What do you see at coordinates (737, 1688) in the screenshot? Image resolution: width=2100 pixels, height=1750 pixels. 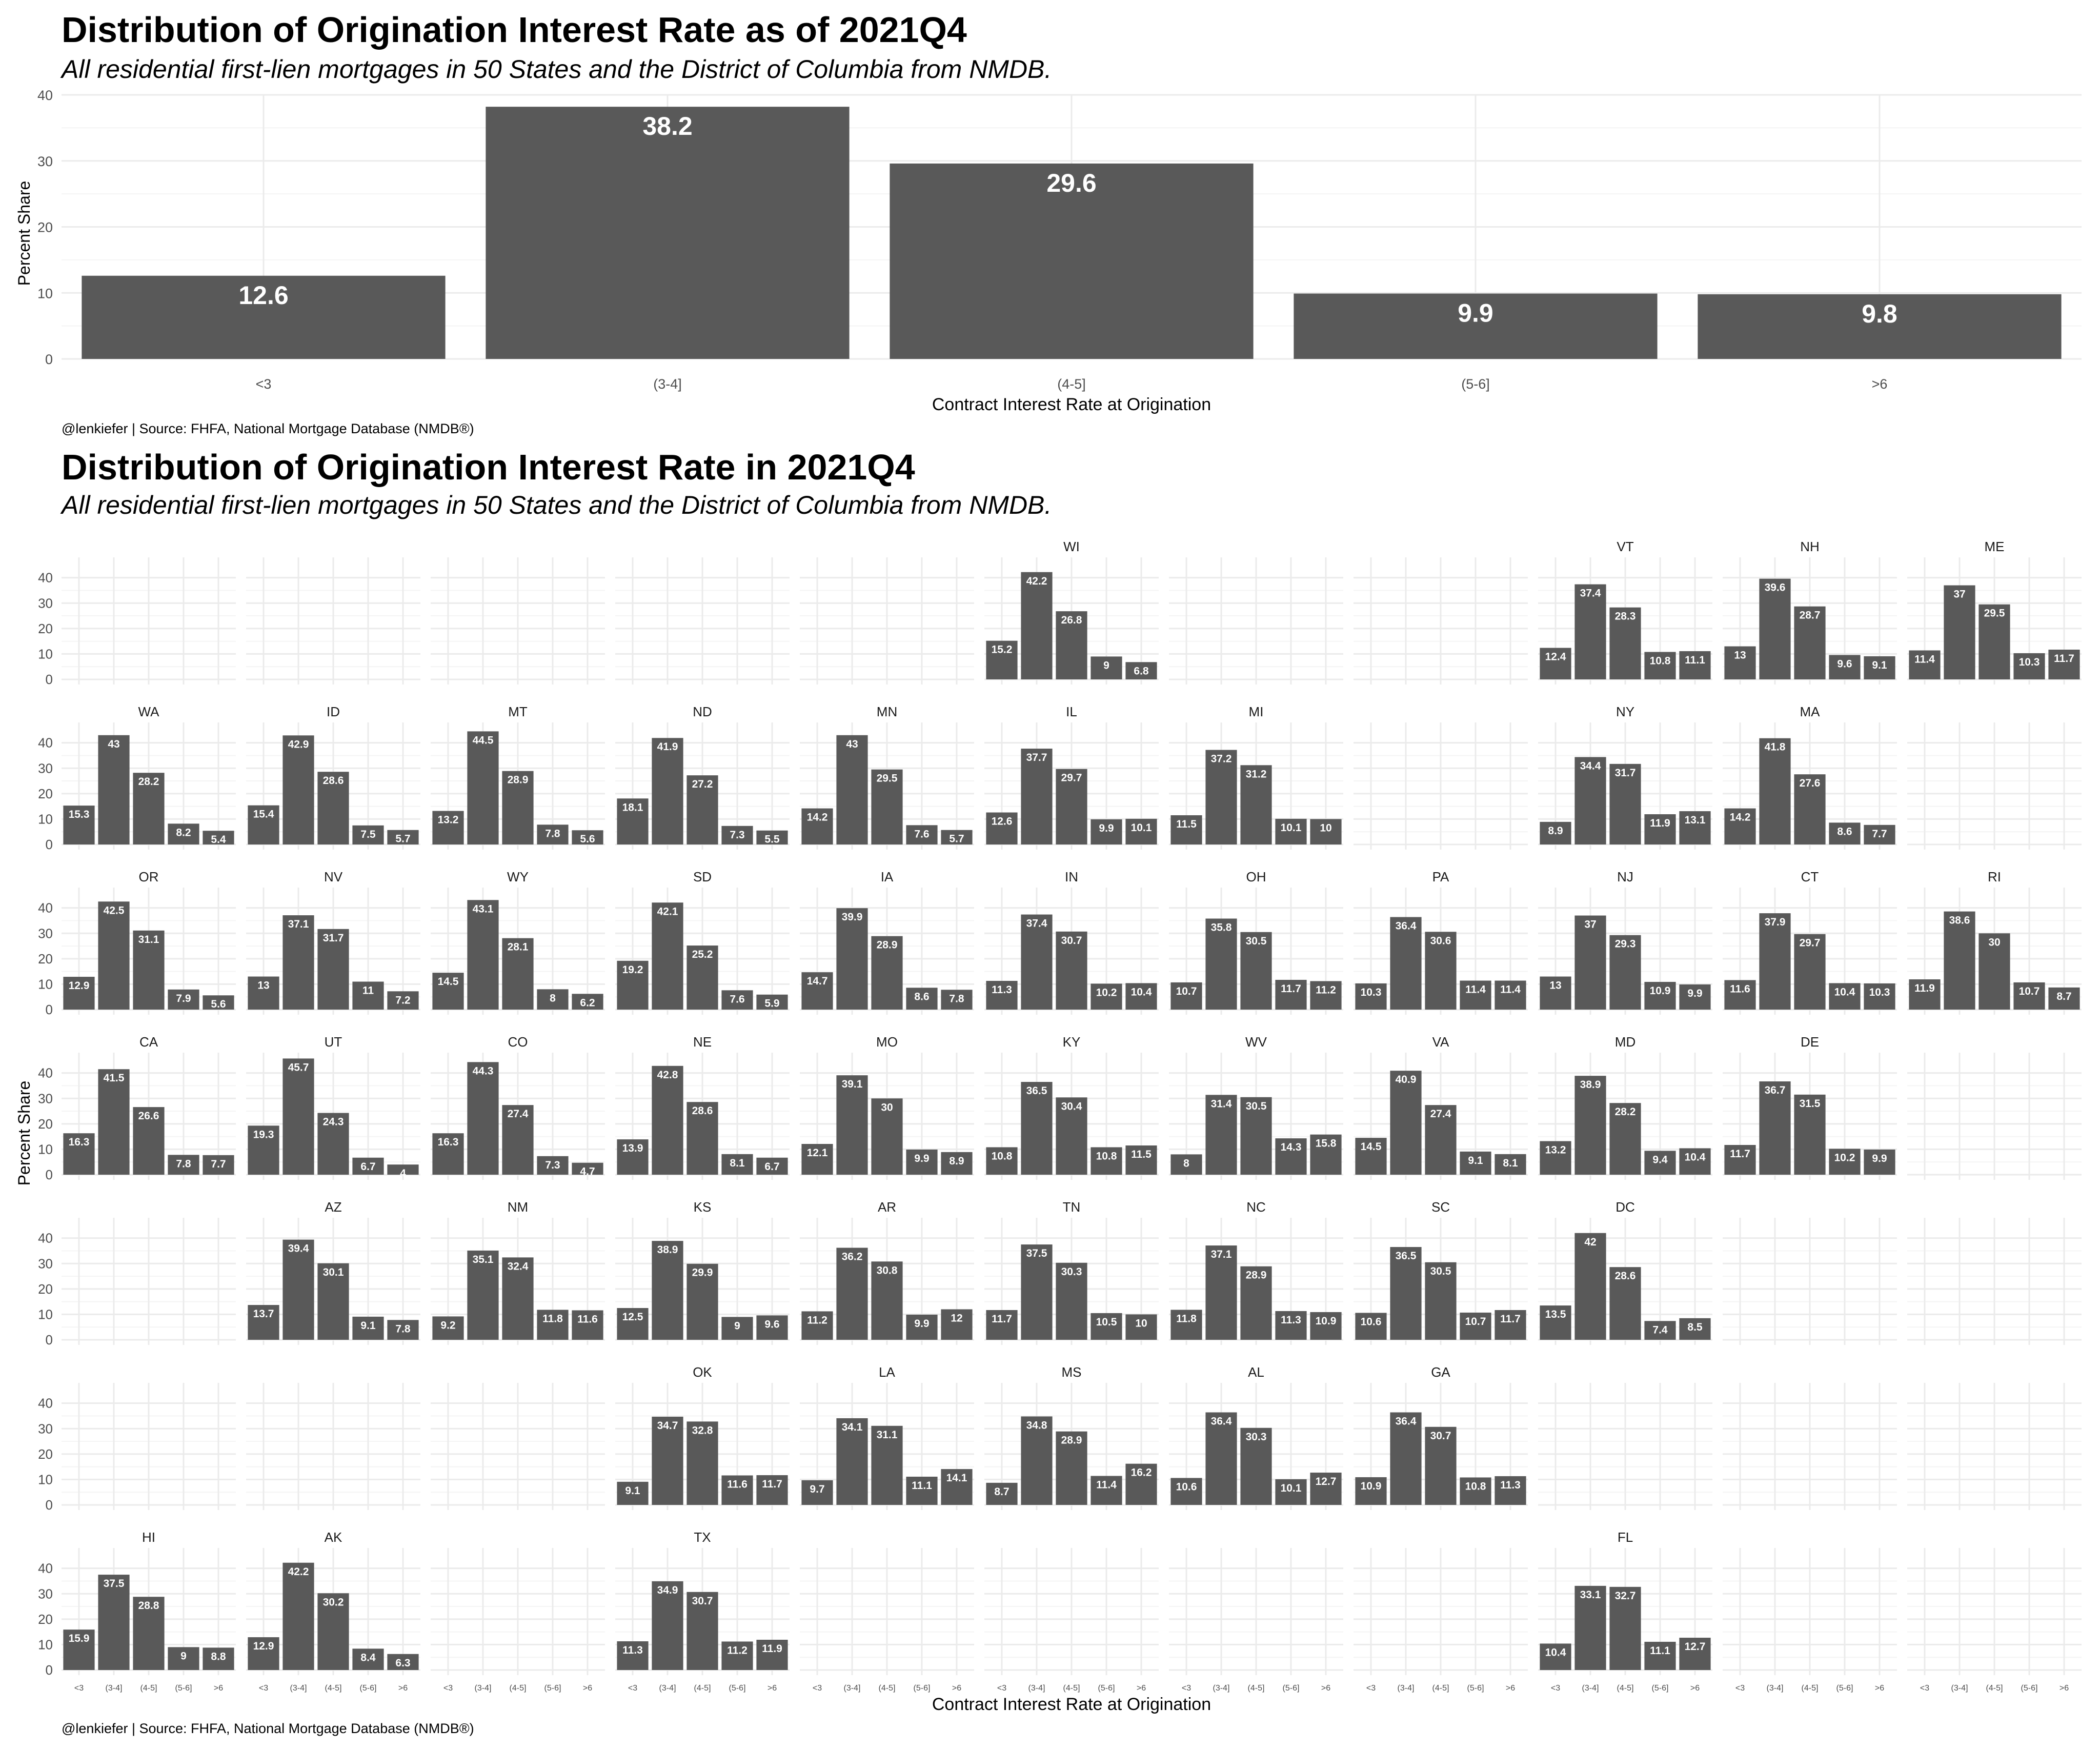 I see `facet-x-tick-label: (5-6]` at bounding box center [737, 1688].